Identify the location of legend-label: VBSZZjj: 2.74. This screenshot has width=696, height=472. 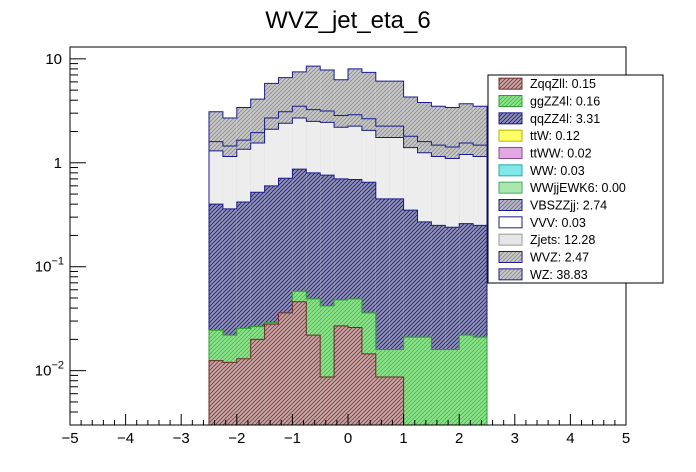
(568, 206).